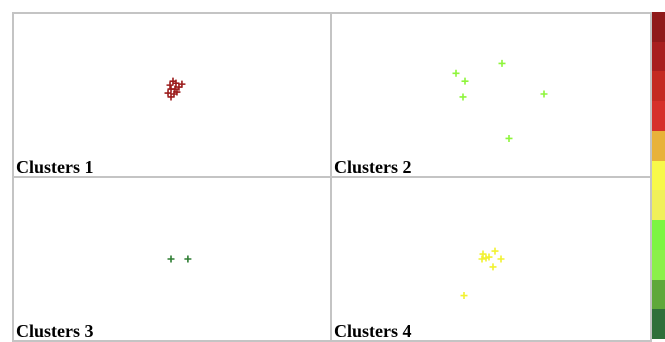 The image size is (665, 342). What do you see at coordinates (373, 167) in the screenshot?
I see `panel-title: Clusters 2` at bounding box center [373, 167].